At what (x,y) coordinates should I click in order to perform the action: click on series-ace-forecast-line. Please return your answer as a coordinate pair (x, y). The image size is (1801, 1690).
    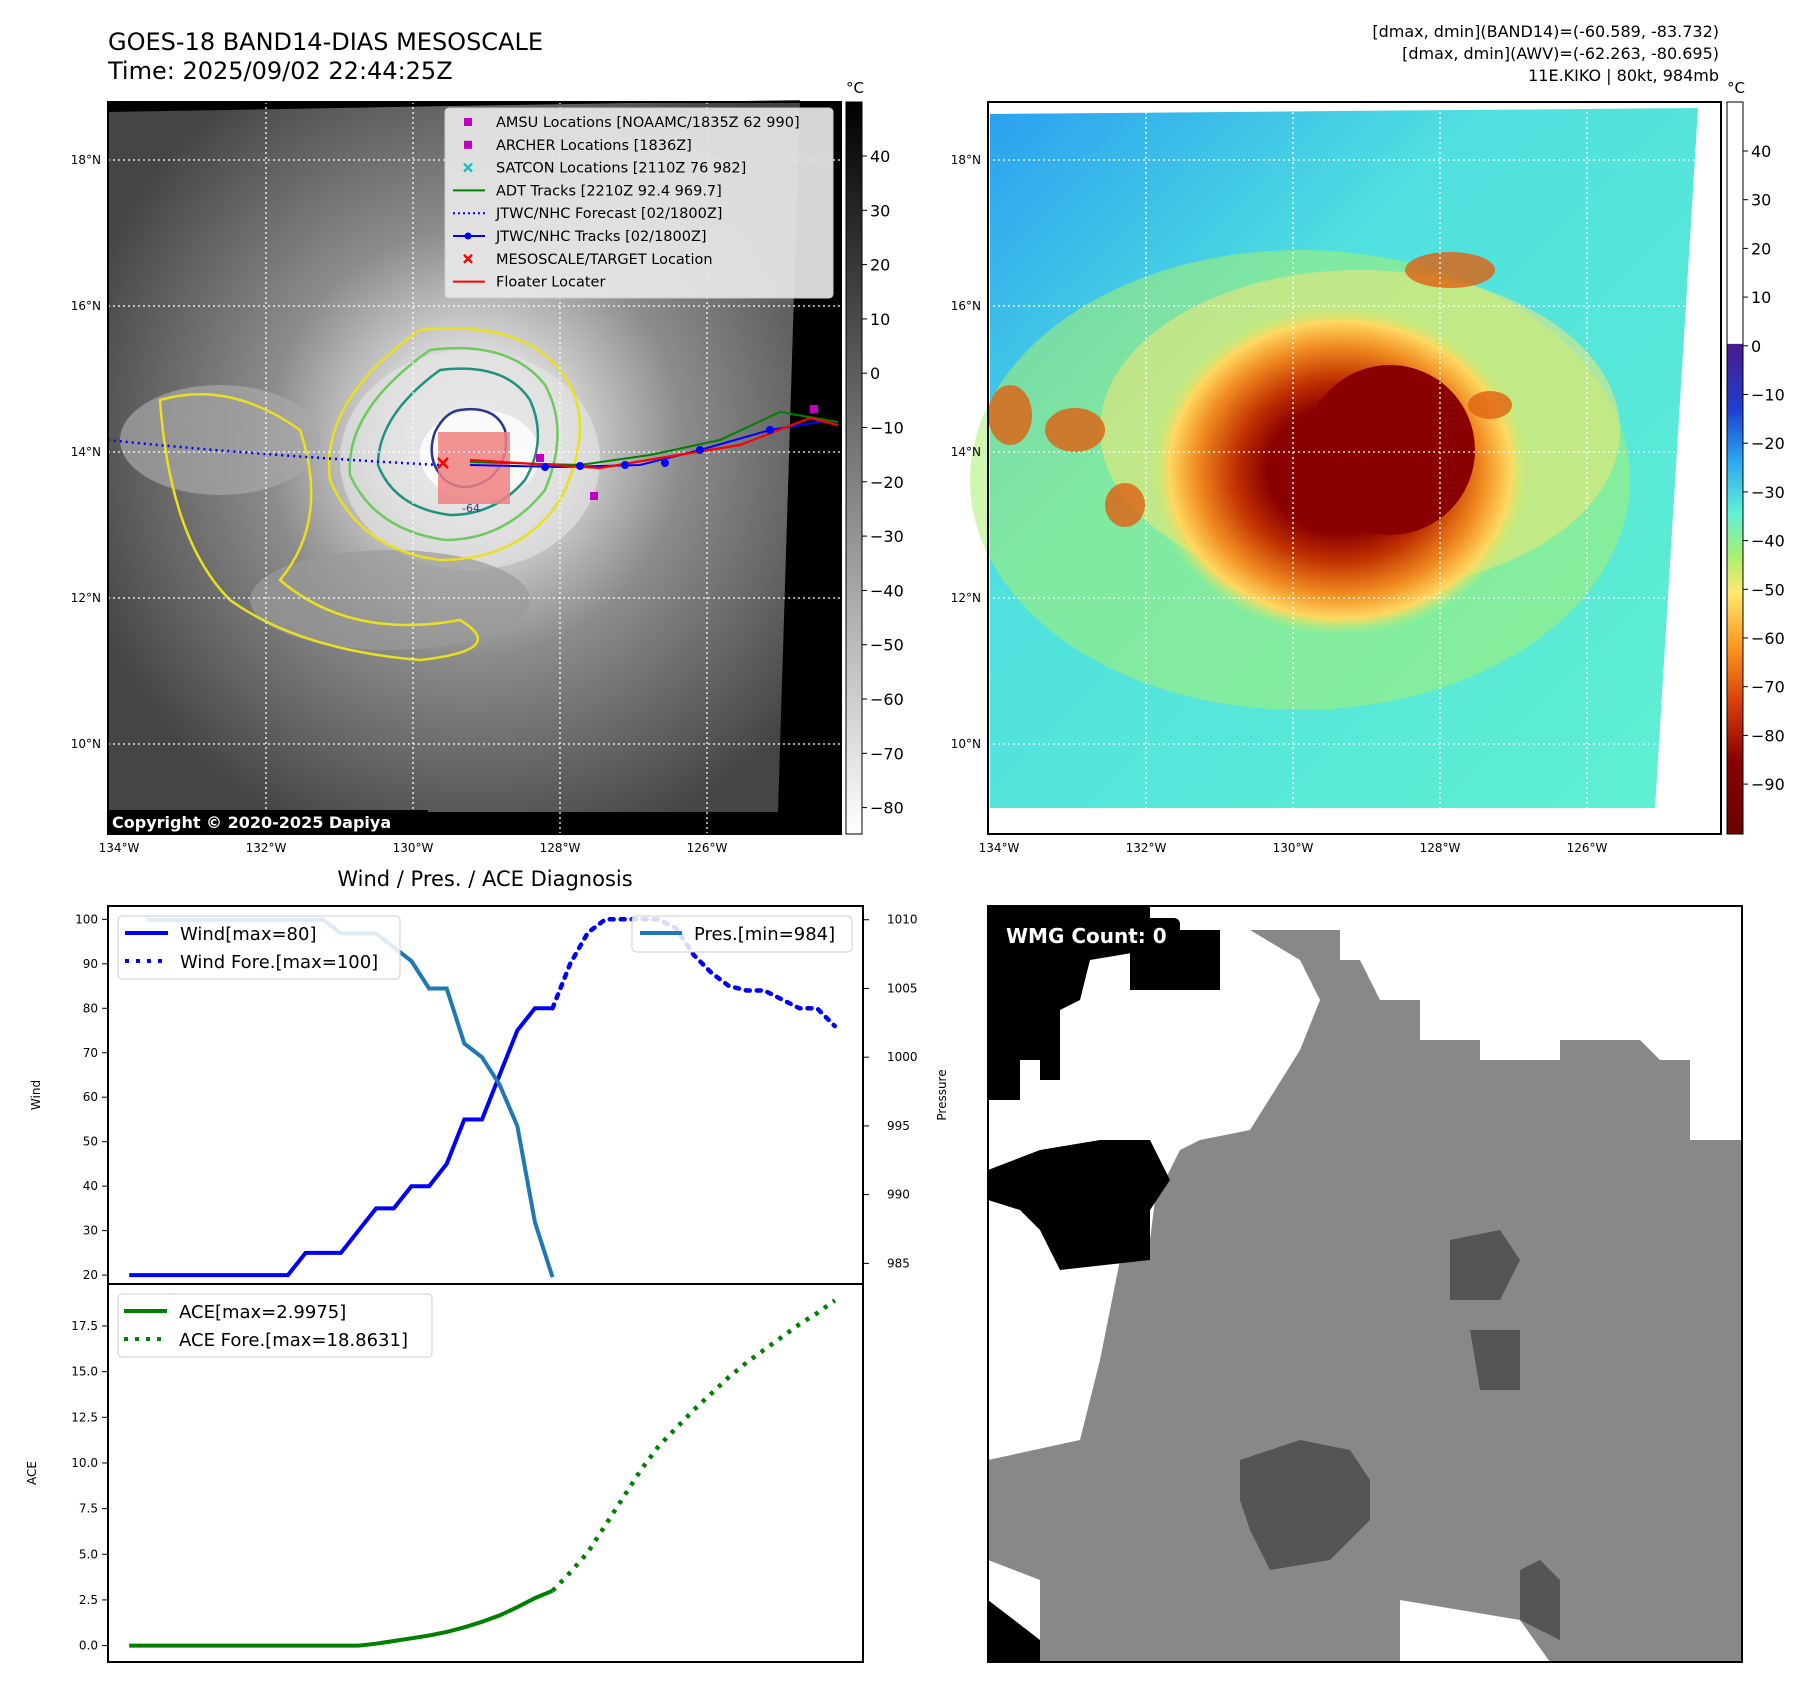
    Looking at the image, I should click on (693, 1445).